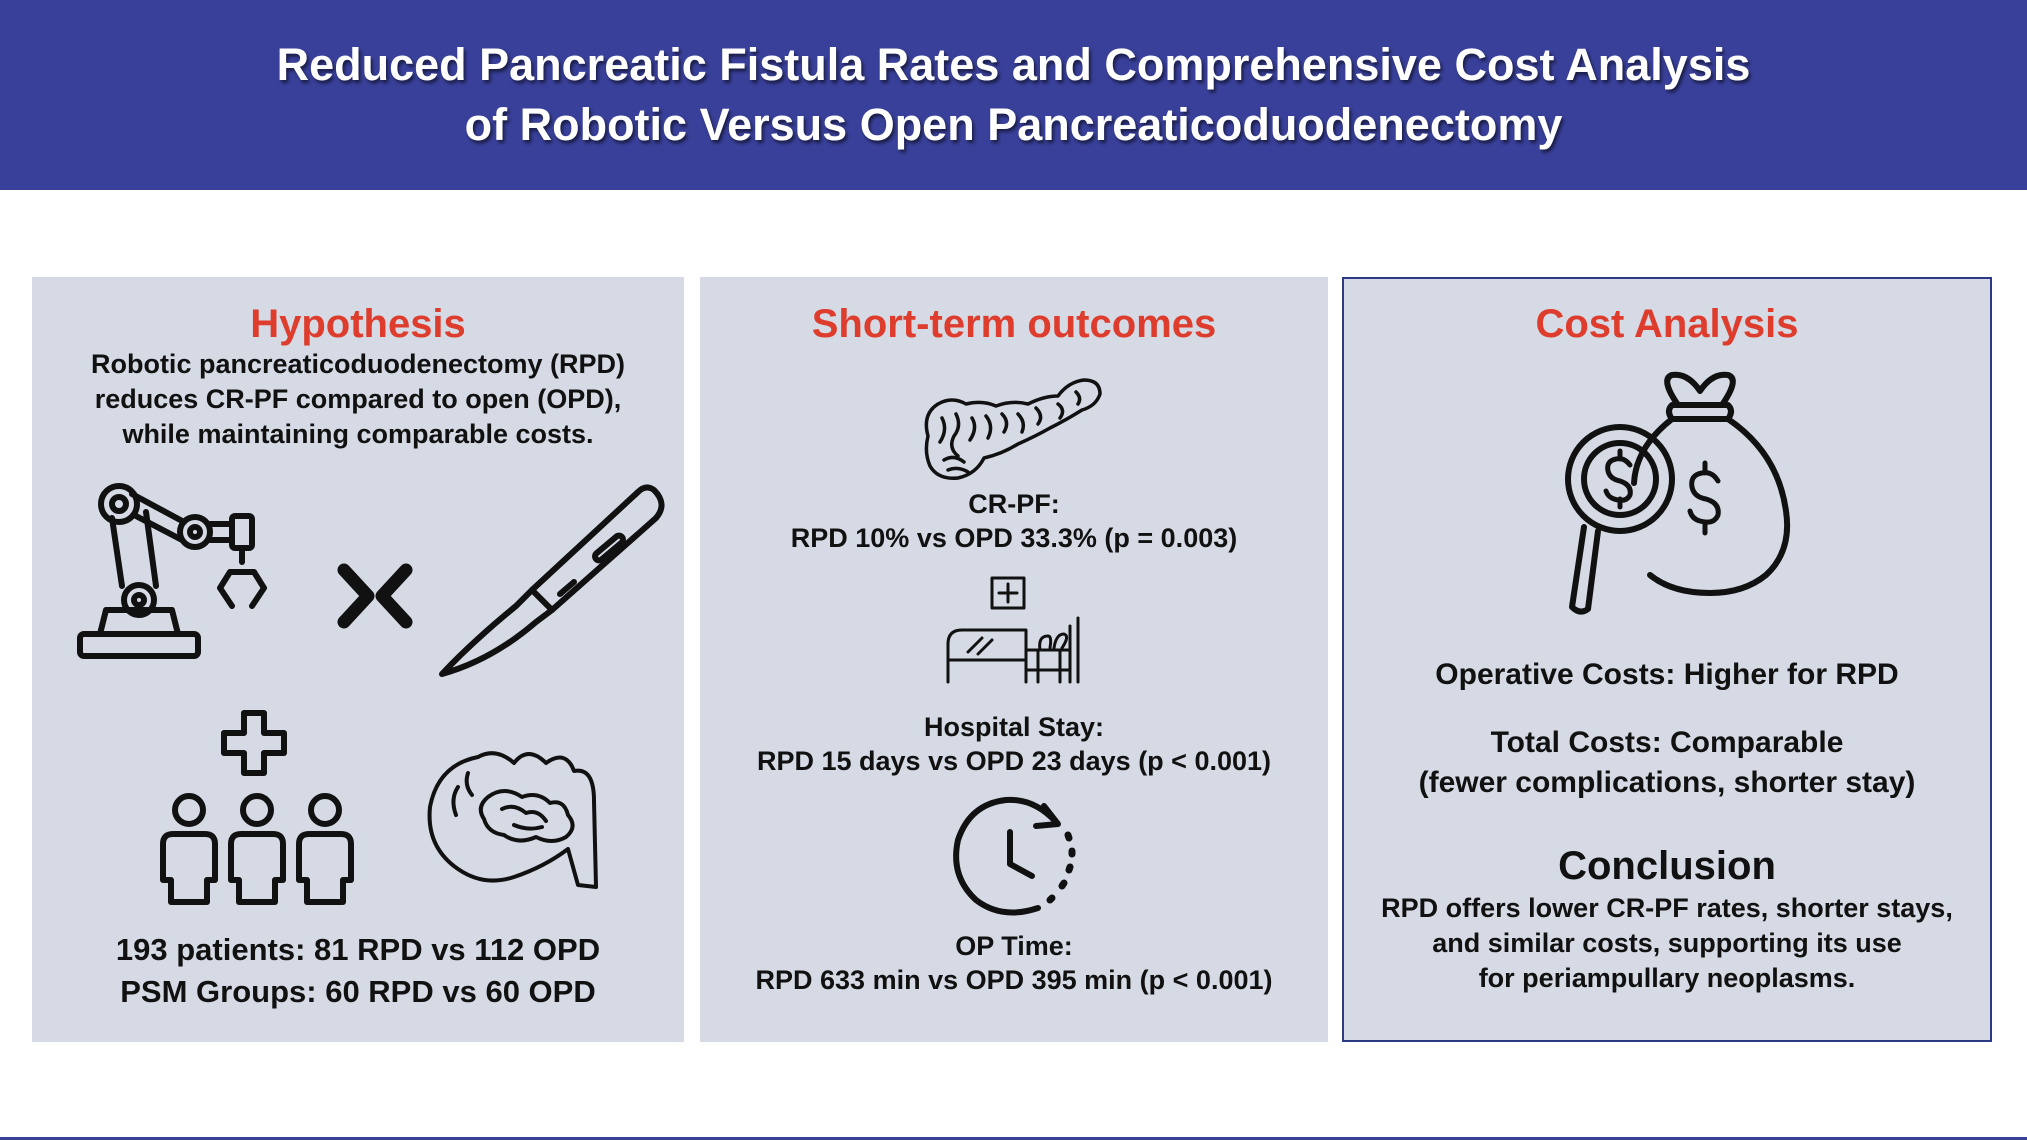 Image resolution: width=2027 pixels, height=1140 pixels. What do you see at coordinates (257, 849) in the screenshot?
I see `patients-group-icon` at bounding box center [257, 849].